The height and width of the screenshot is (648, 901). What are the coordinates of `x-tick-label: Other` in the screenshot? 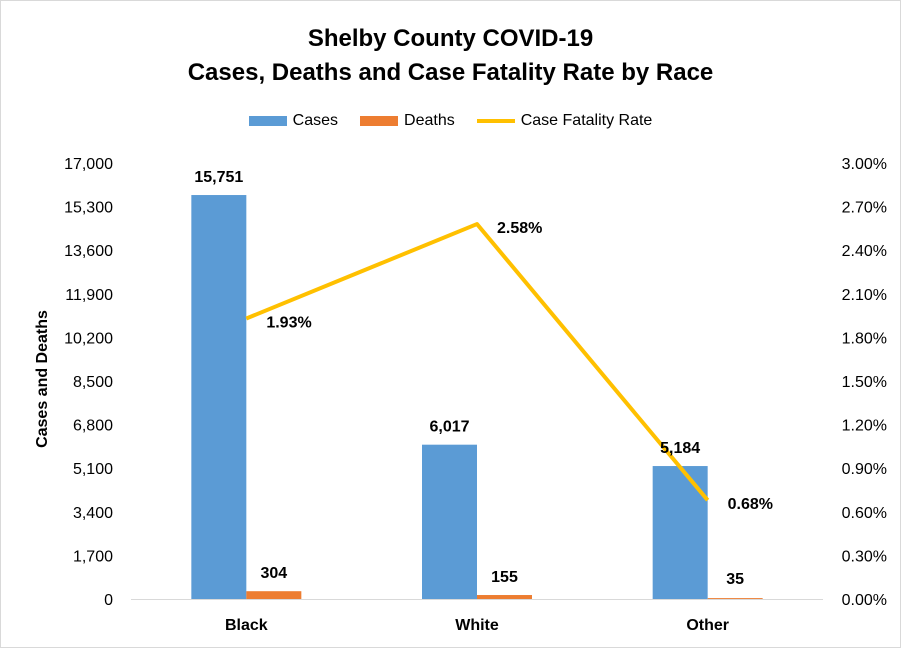 It's located at (707, 625).